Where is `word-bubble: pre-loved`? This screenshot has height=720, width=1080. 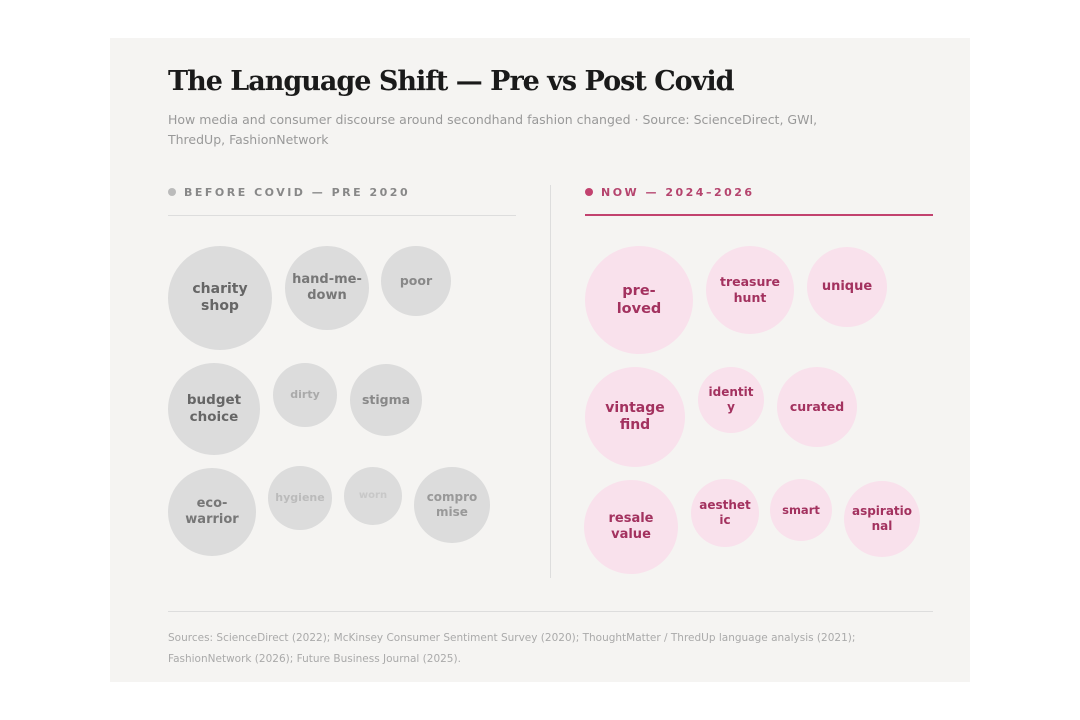
word-bubble: pre-loved is located at coordinates (639, 300).